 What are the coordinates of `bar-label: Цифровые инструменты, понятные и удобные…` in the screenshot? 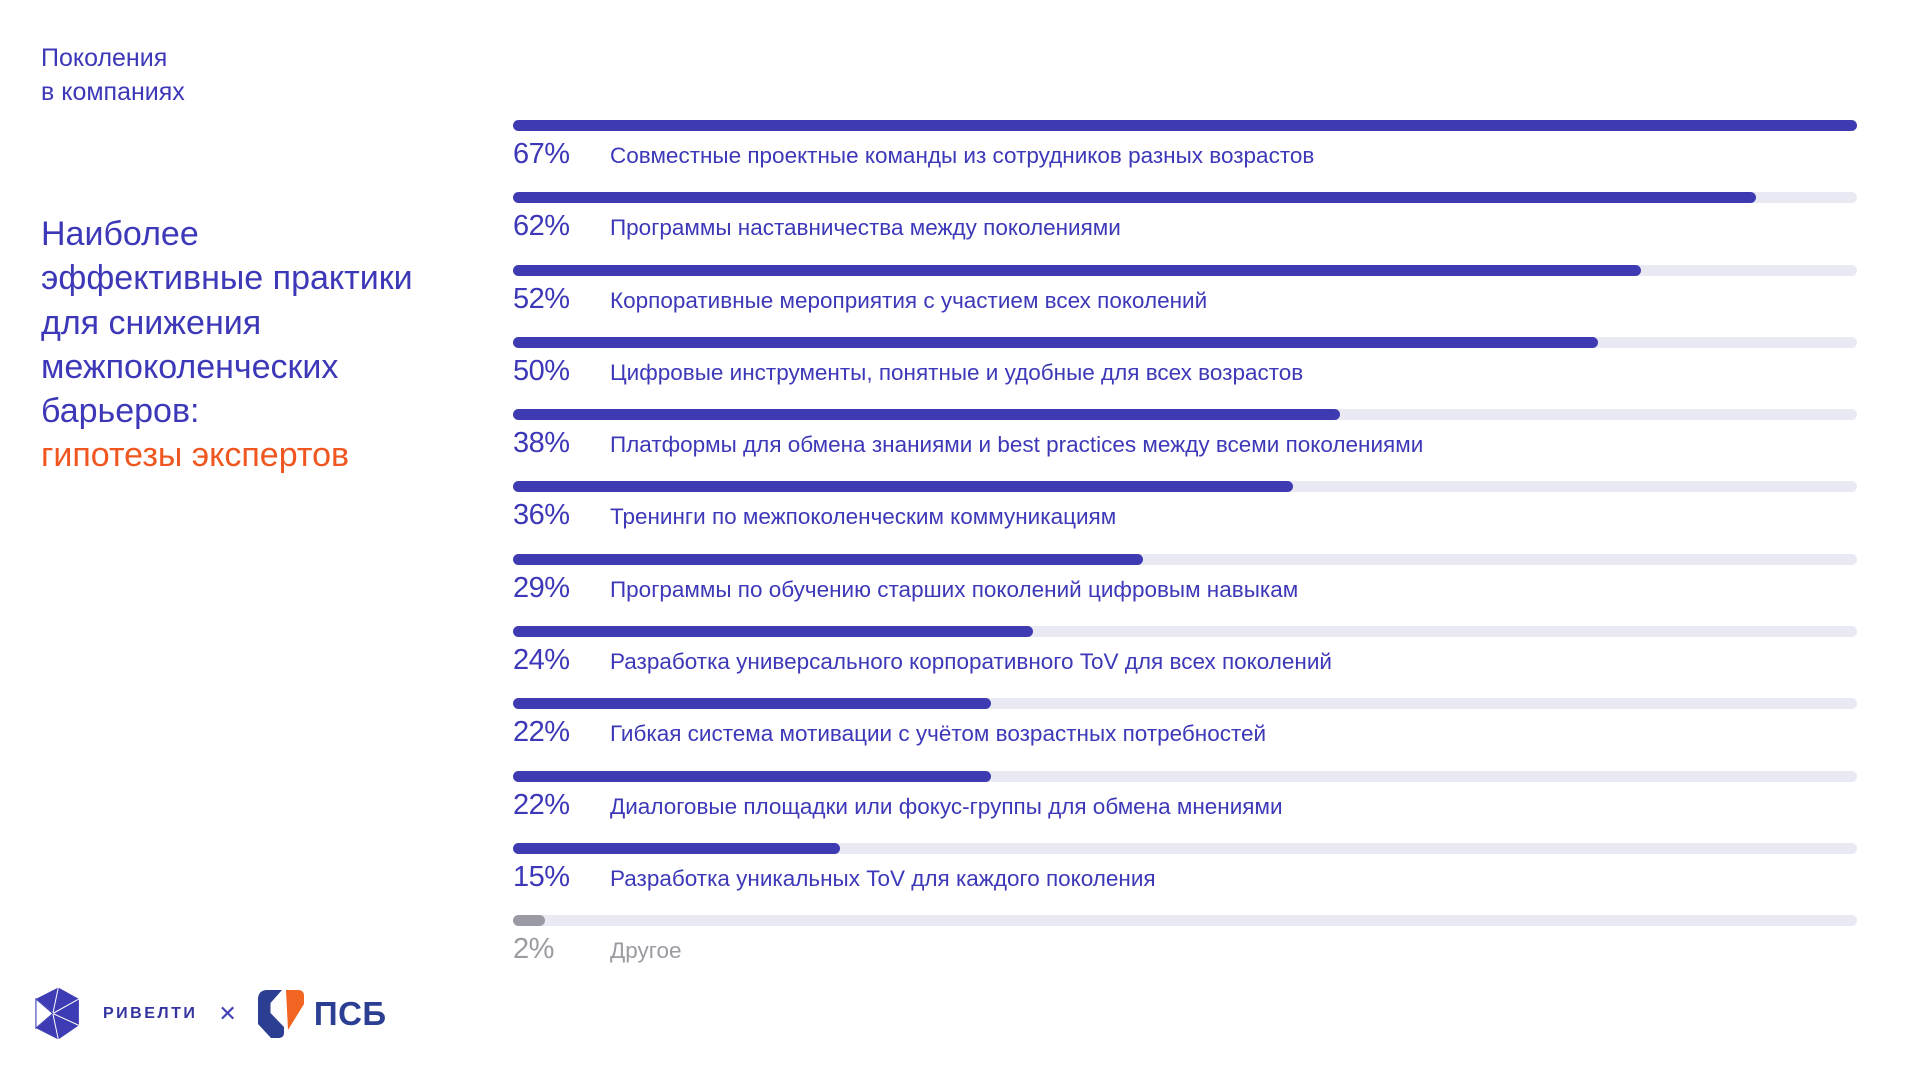 It's located at (957, 372).